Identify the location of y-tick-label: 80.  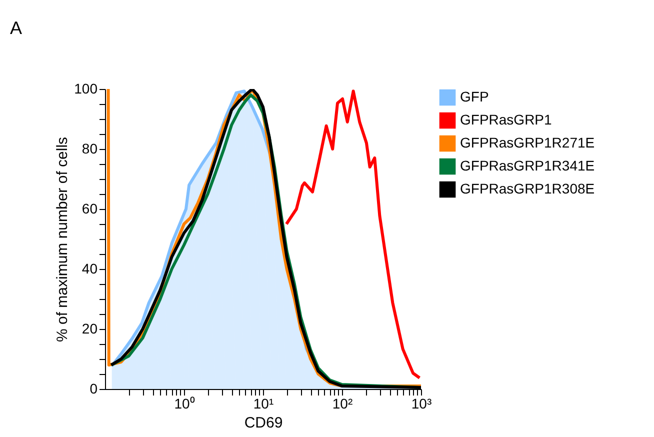
(90, 148).